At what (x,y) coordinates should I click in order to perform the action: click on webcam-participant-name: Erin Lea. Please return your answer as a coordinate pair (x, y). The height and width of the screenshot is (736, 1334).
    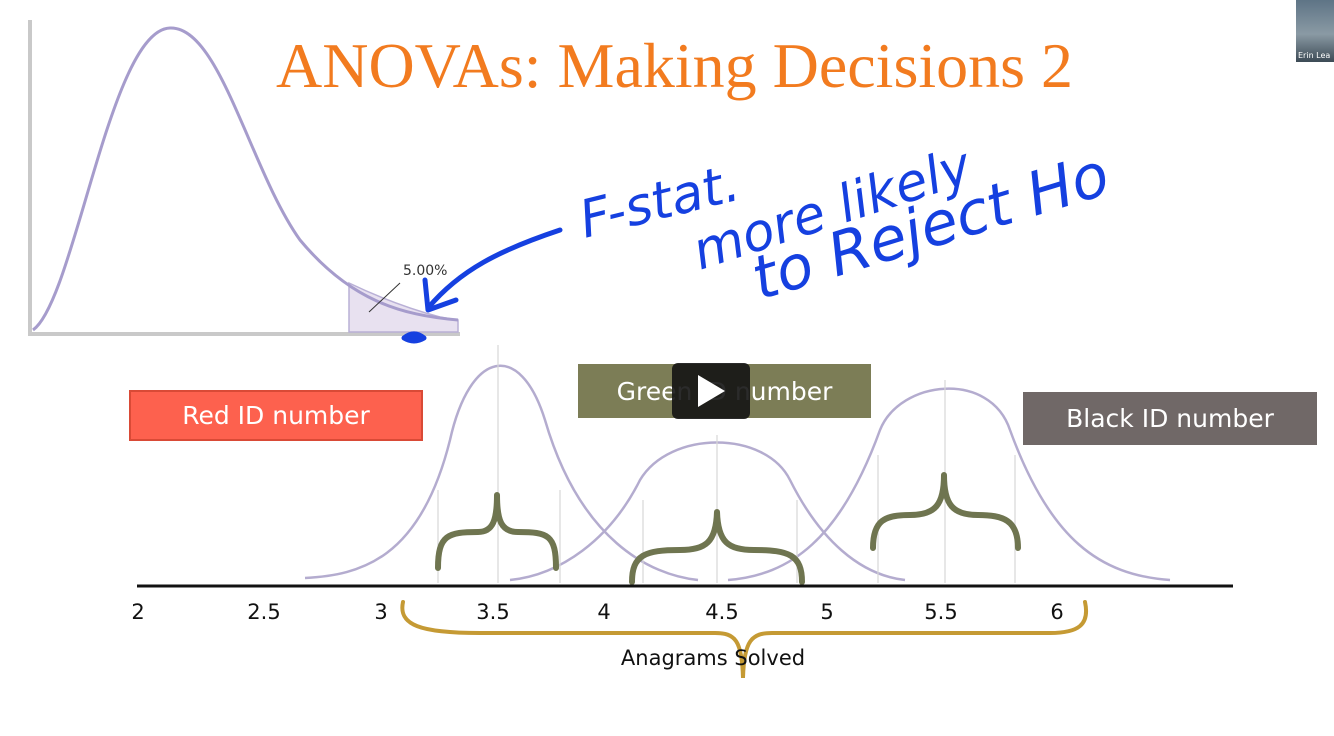
    Looking at the image, I should click on (1314, 55).